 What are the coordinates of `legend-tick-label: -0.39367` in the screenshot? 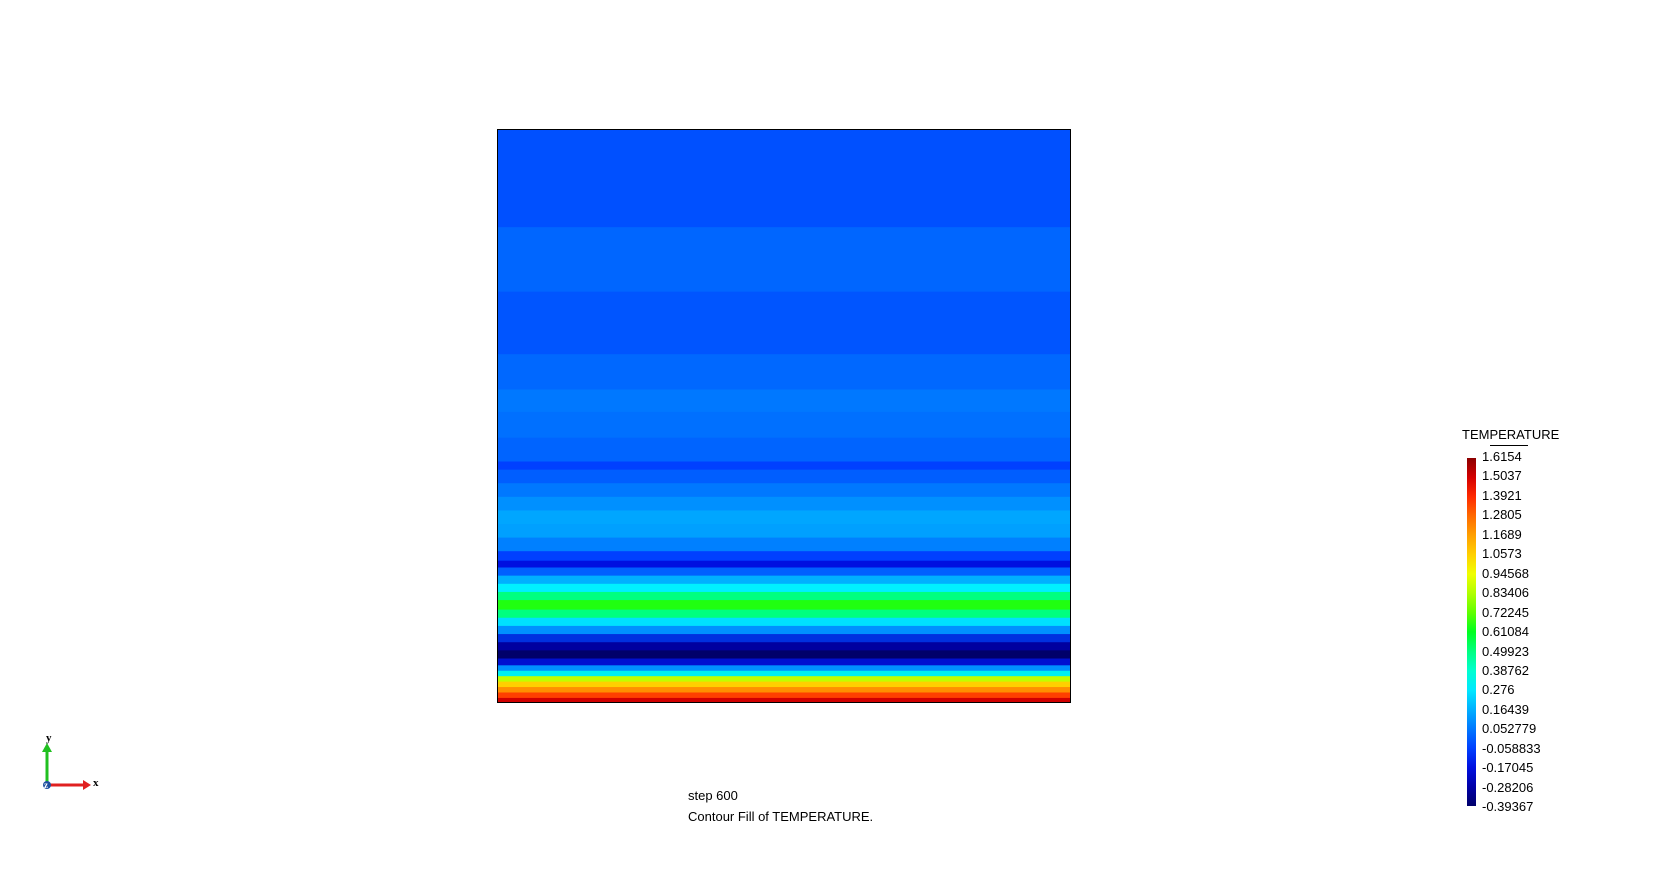 It's located at (1508, 807).